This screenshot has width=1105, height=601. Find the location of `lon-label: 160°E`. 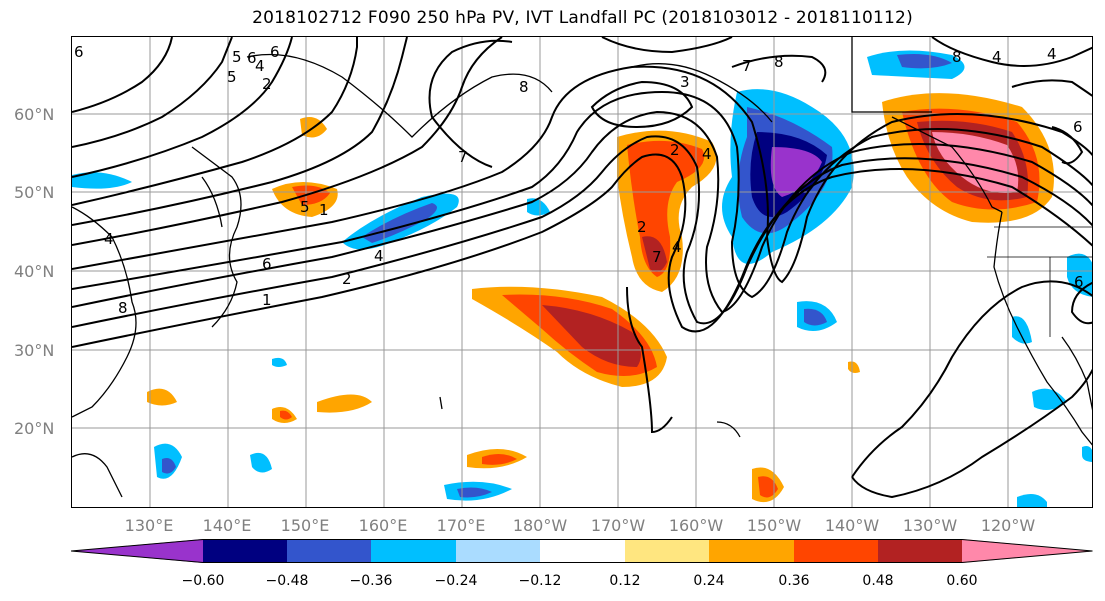

lon-label: 160°E is located at coordinates (383, 525).